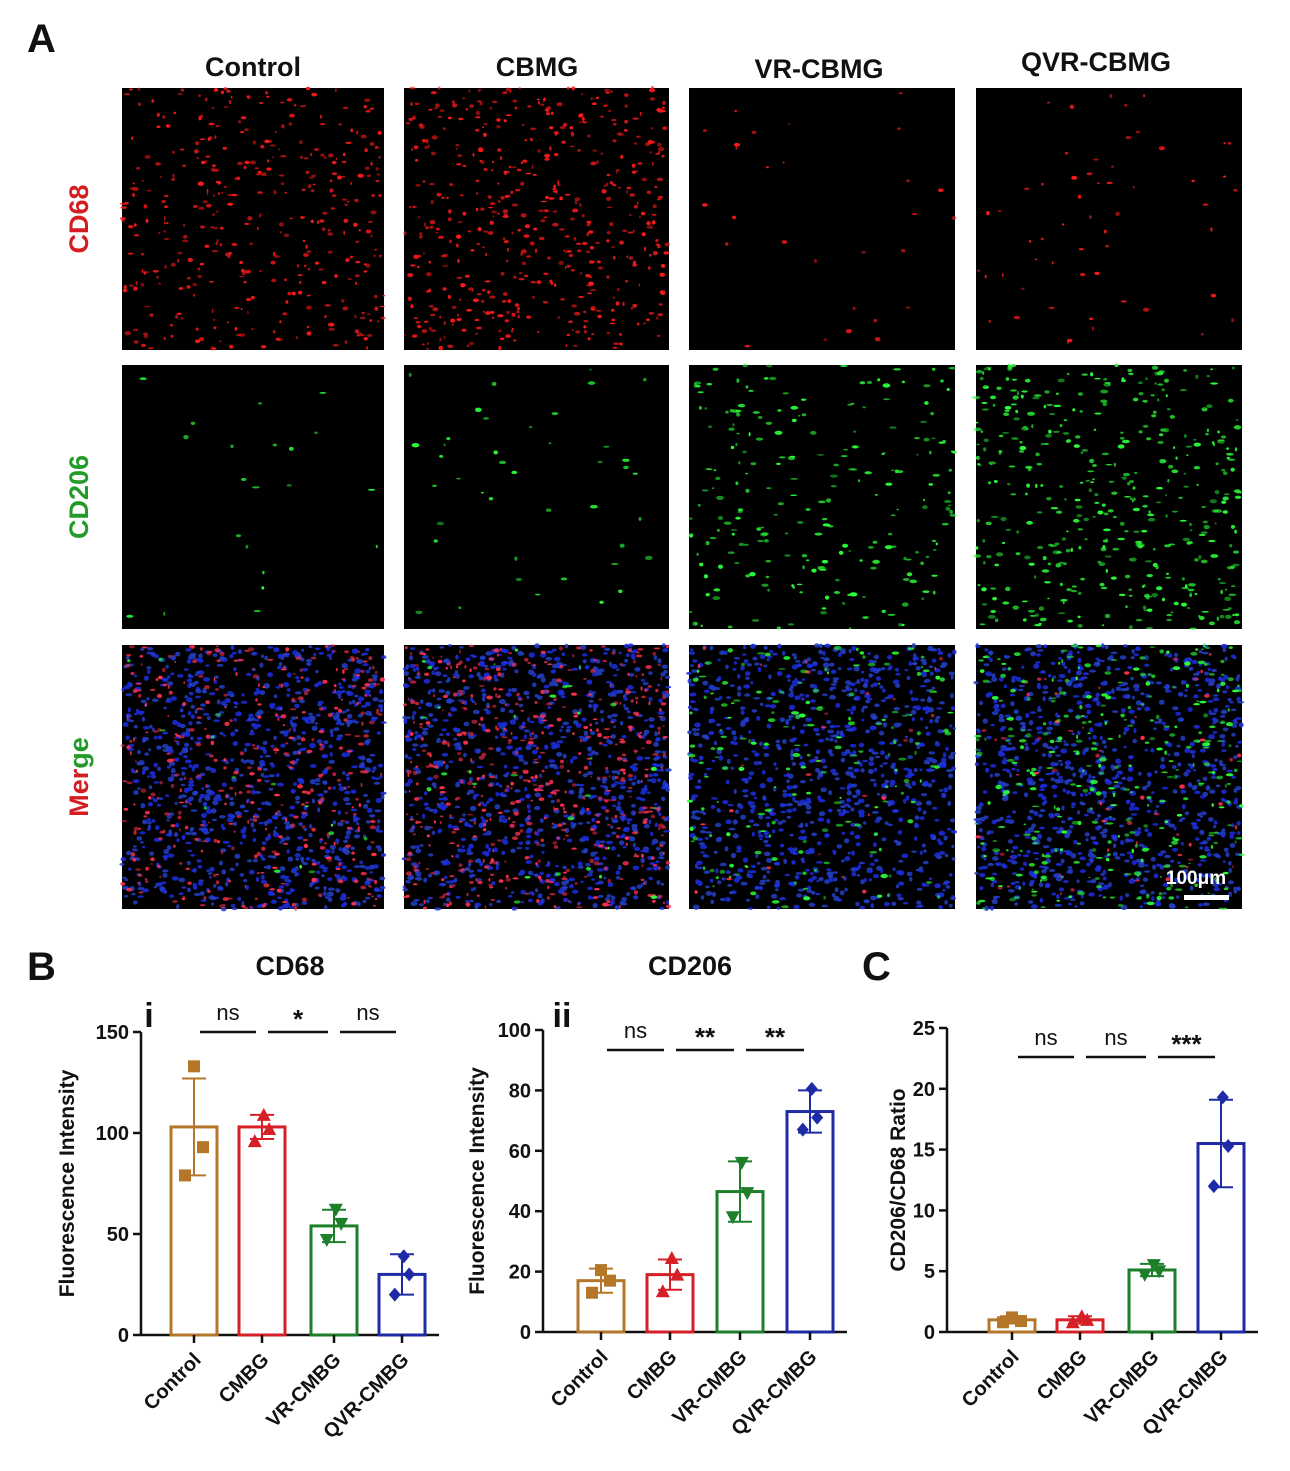  What do you see at coordinates (520, 1152) in the screenshot?
I see `y-tick-label: 60` at bounding box center [520, 1152].